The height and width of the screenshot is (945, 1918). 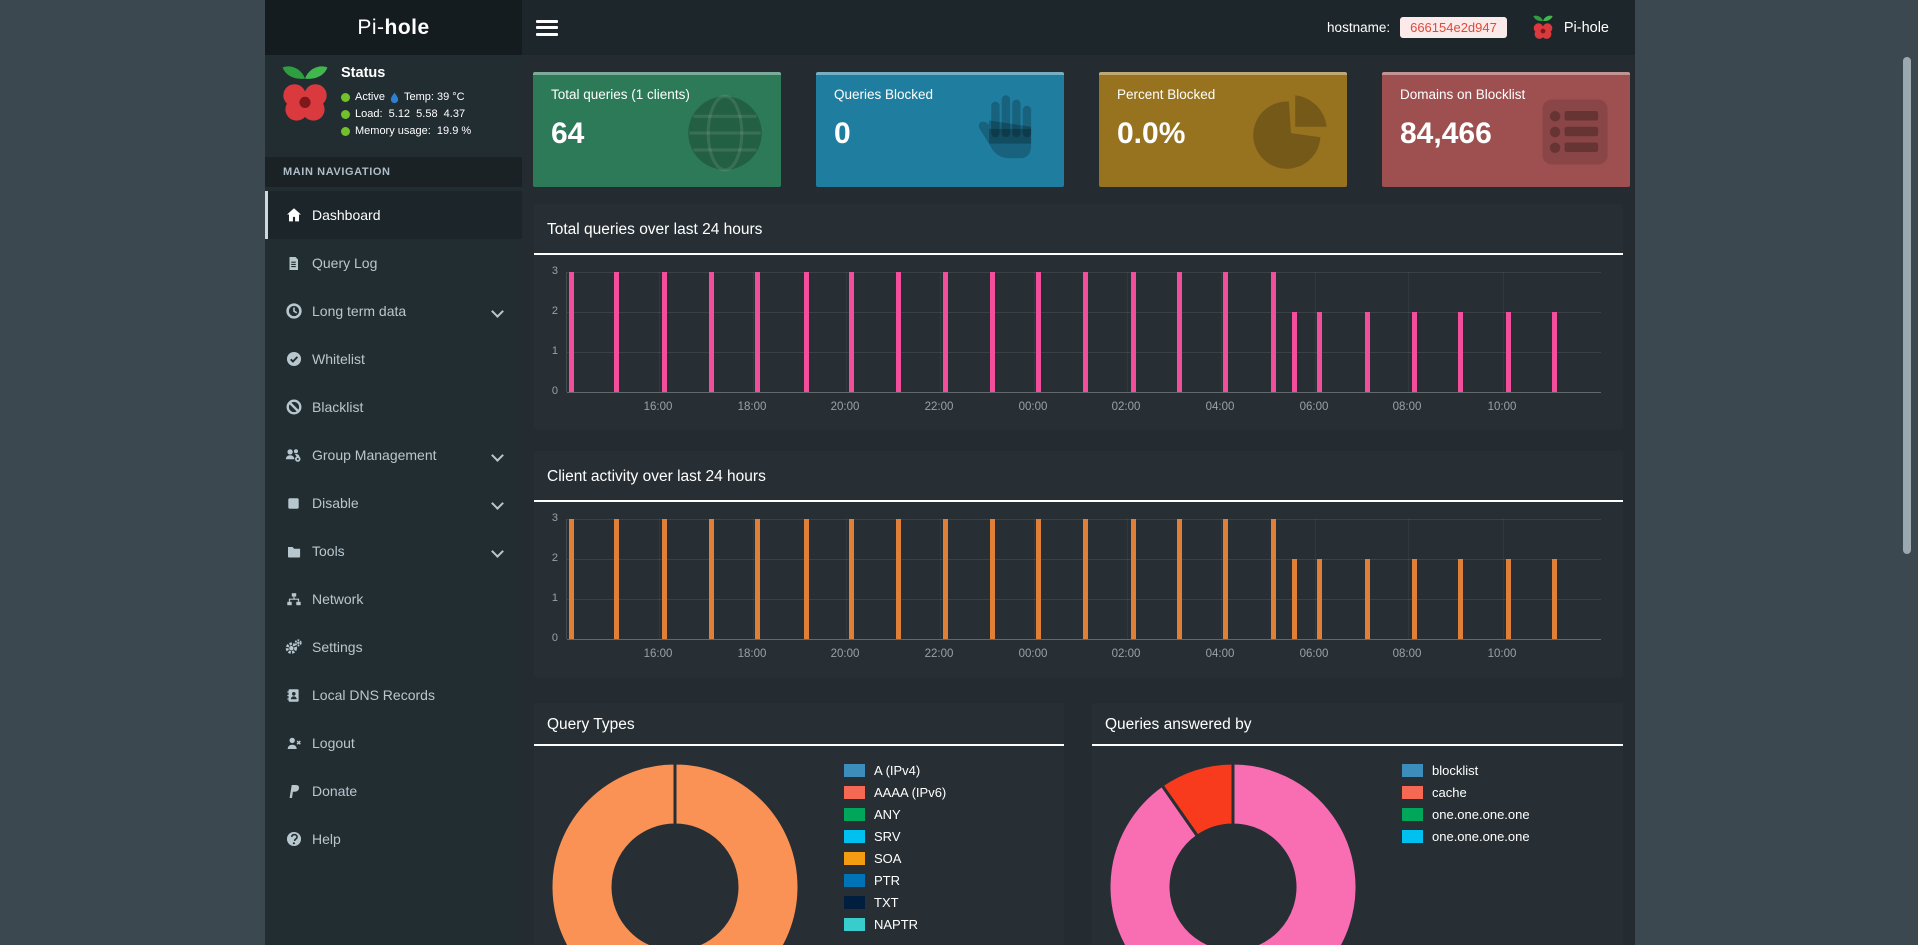 What do you see at coordinates (895, 770) in the screenshot?
I see `legend-item-a-ipv4-: A (IPv4)` at bounding box center [895, 770].